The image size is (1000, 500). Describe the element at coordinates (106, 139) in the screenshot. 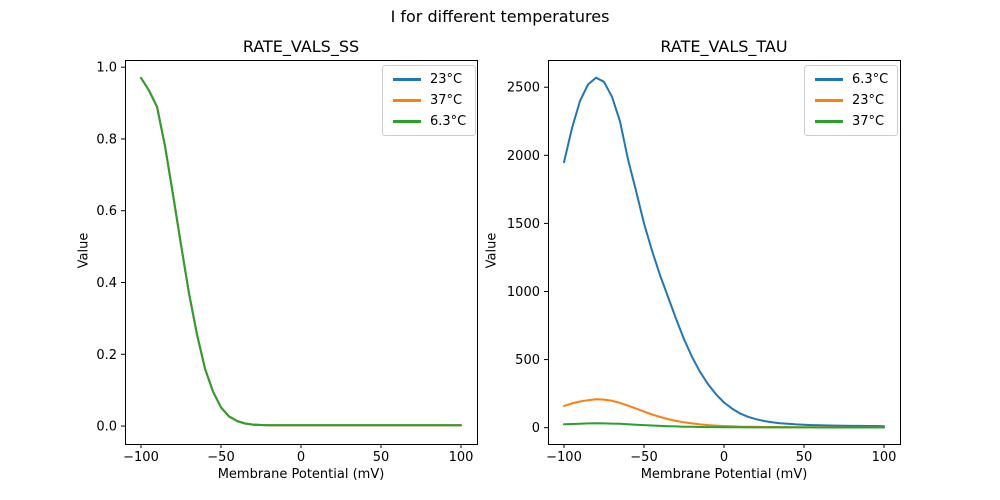

I see `y-tick-label: 0.8` at that location.